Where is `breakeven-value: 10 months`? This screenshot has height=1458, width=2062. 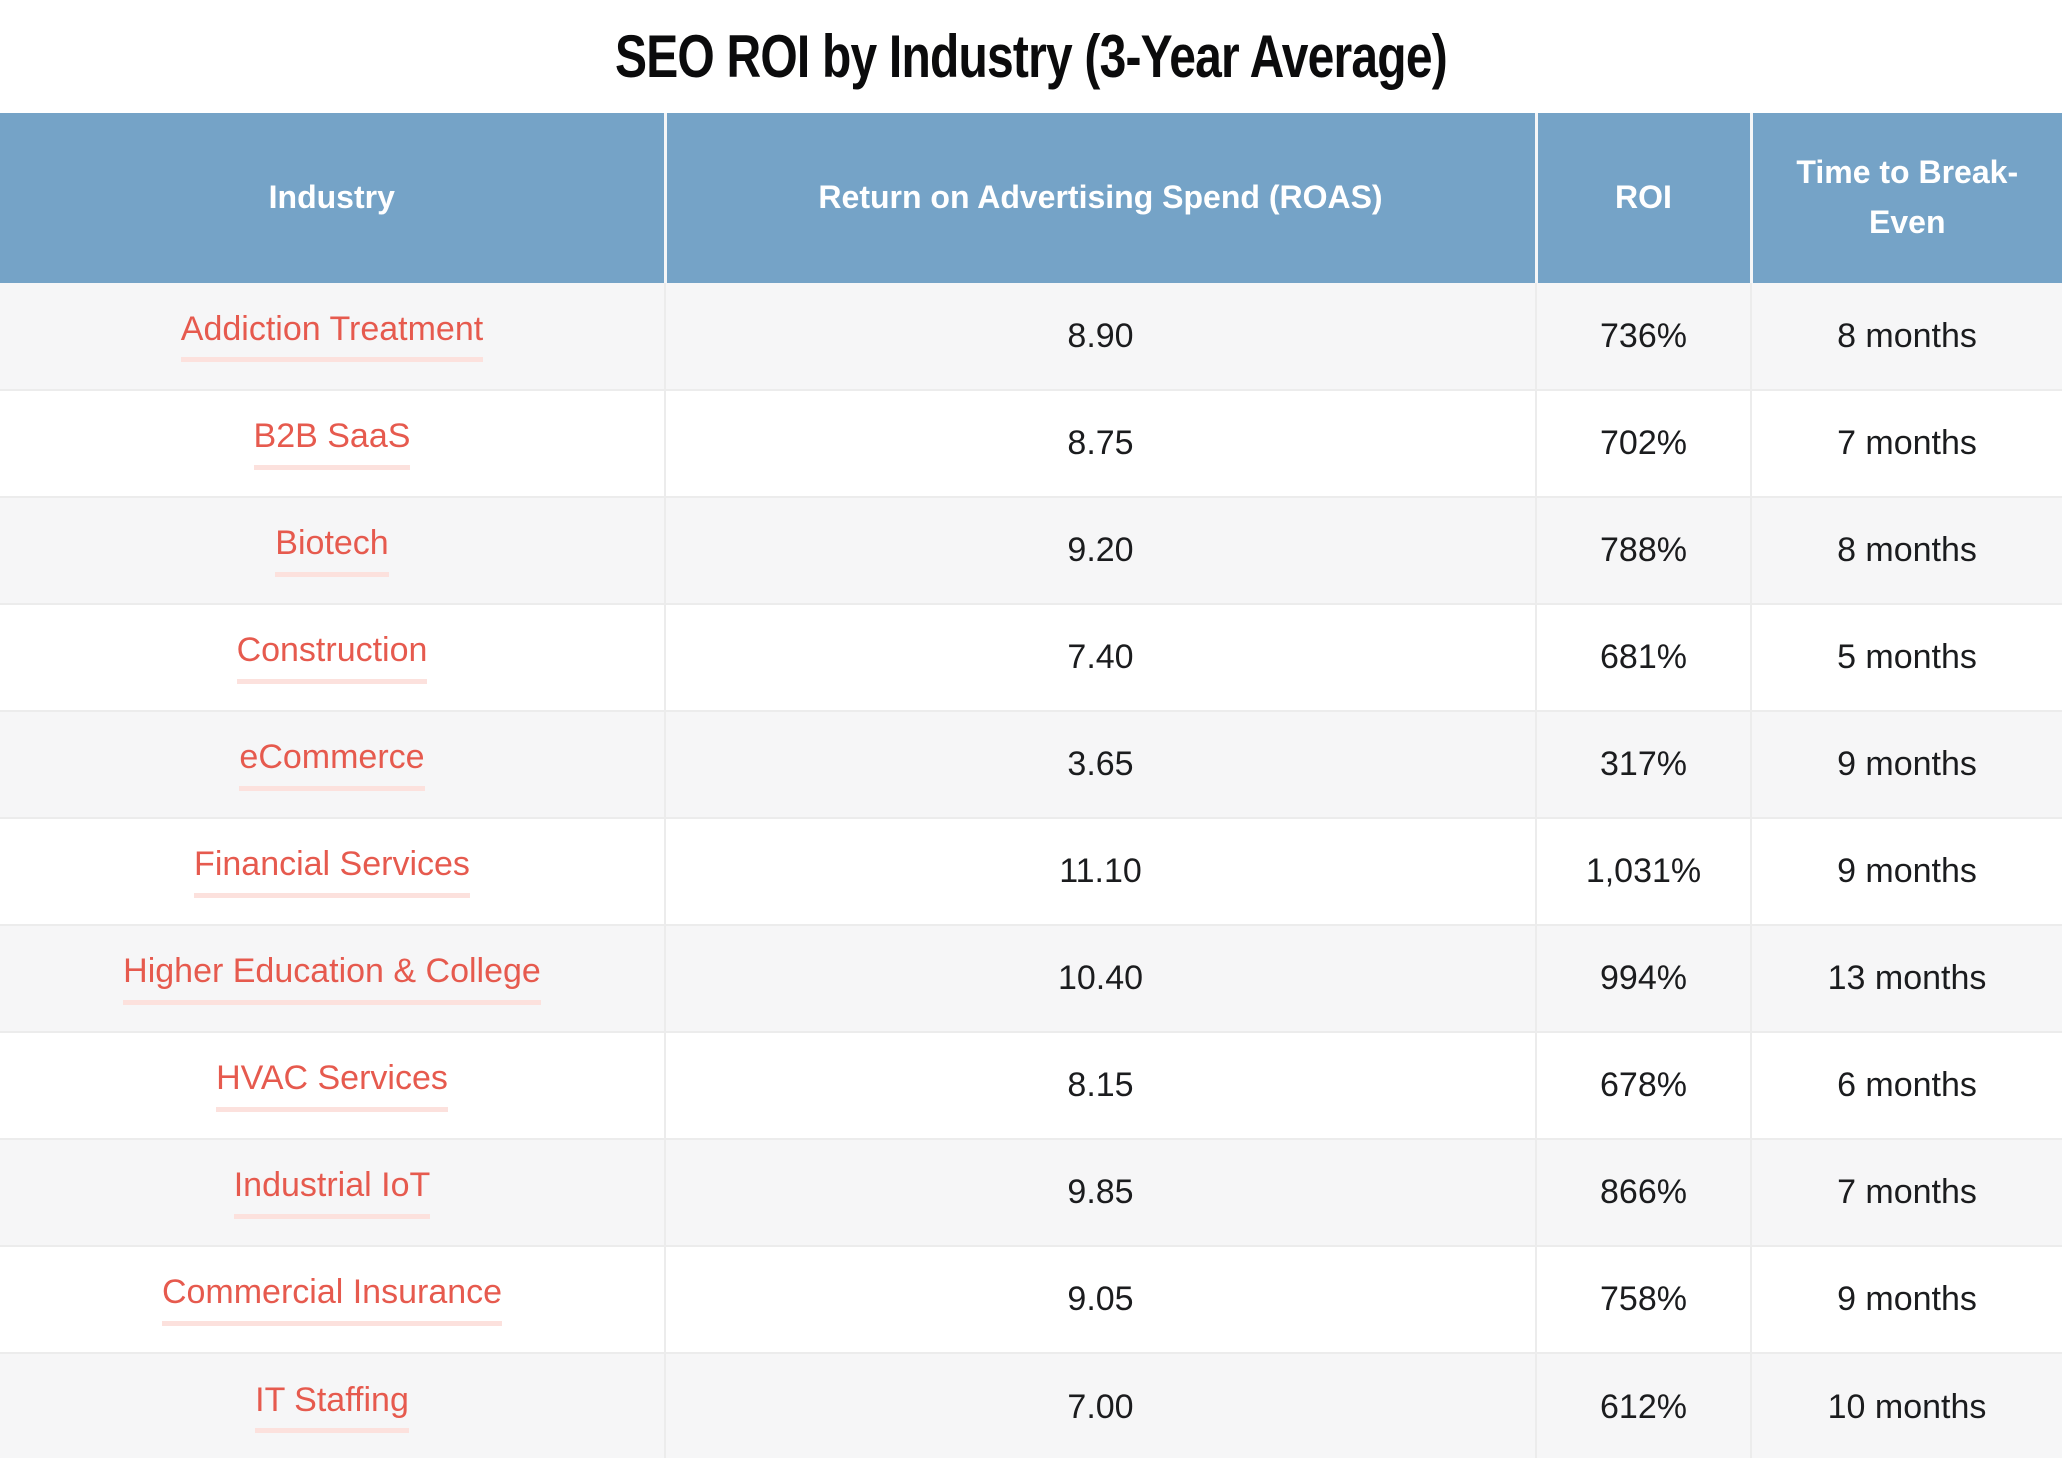
breakeven-value: 10 months is located at coordinates (1906, 1405).